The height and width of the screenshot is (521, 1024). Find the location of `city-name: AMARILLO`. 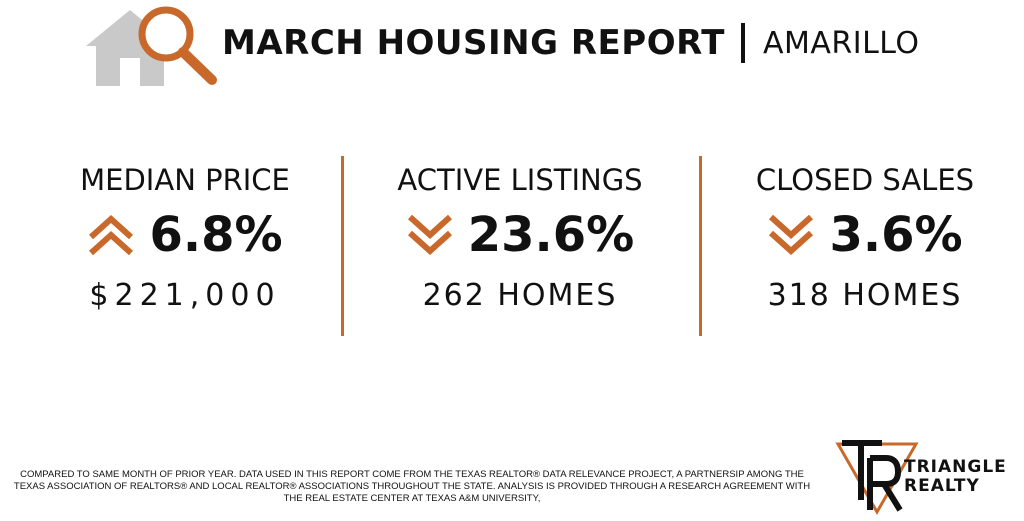

city-name: AMARILLO is located at coordinates (841, 43).